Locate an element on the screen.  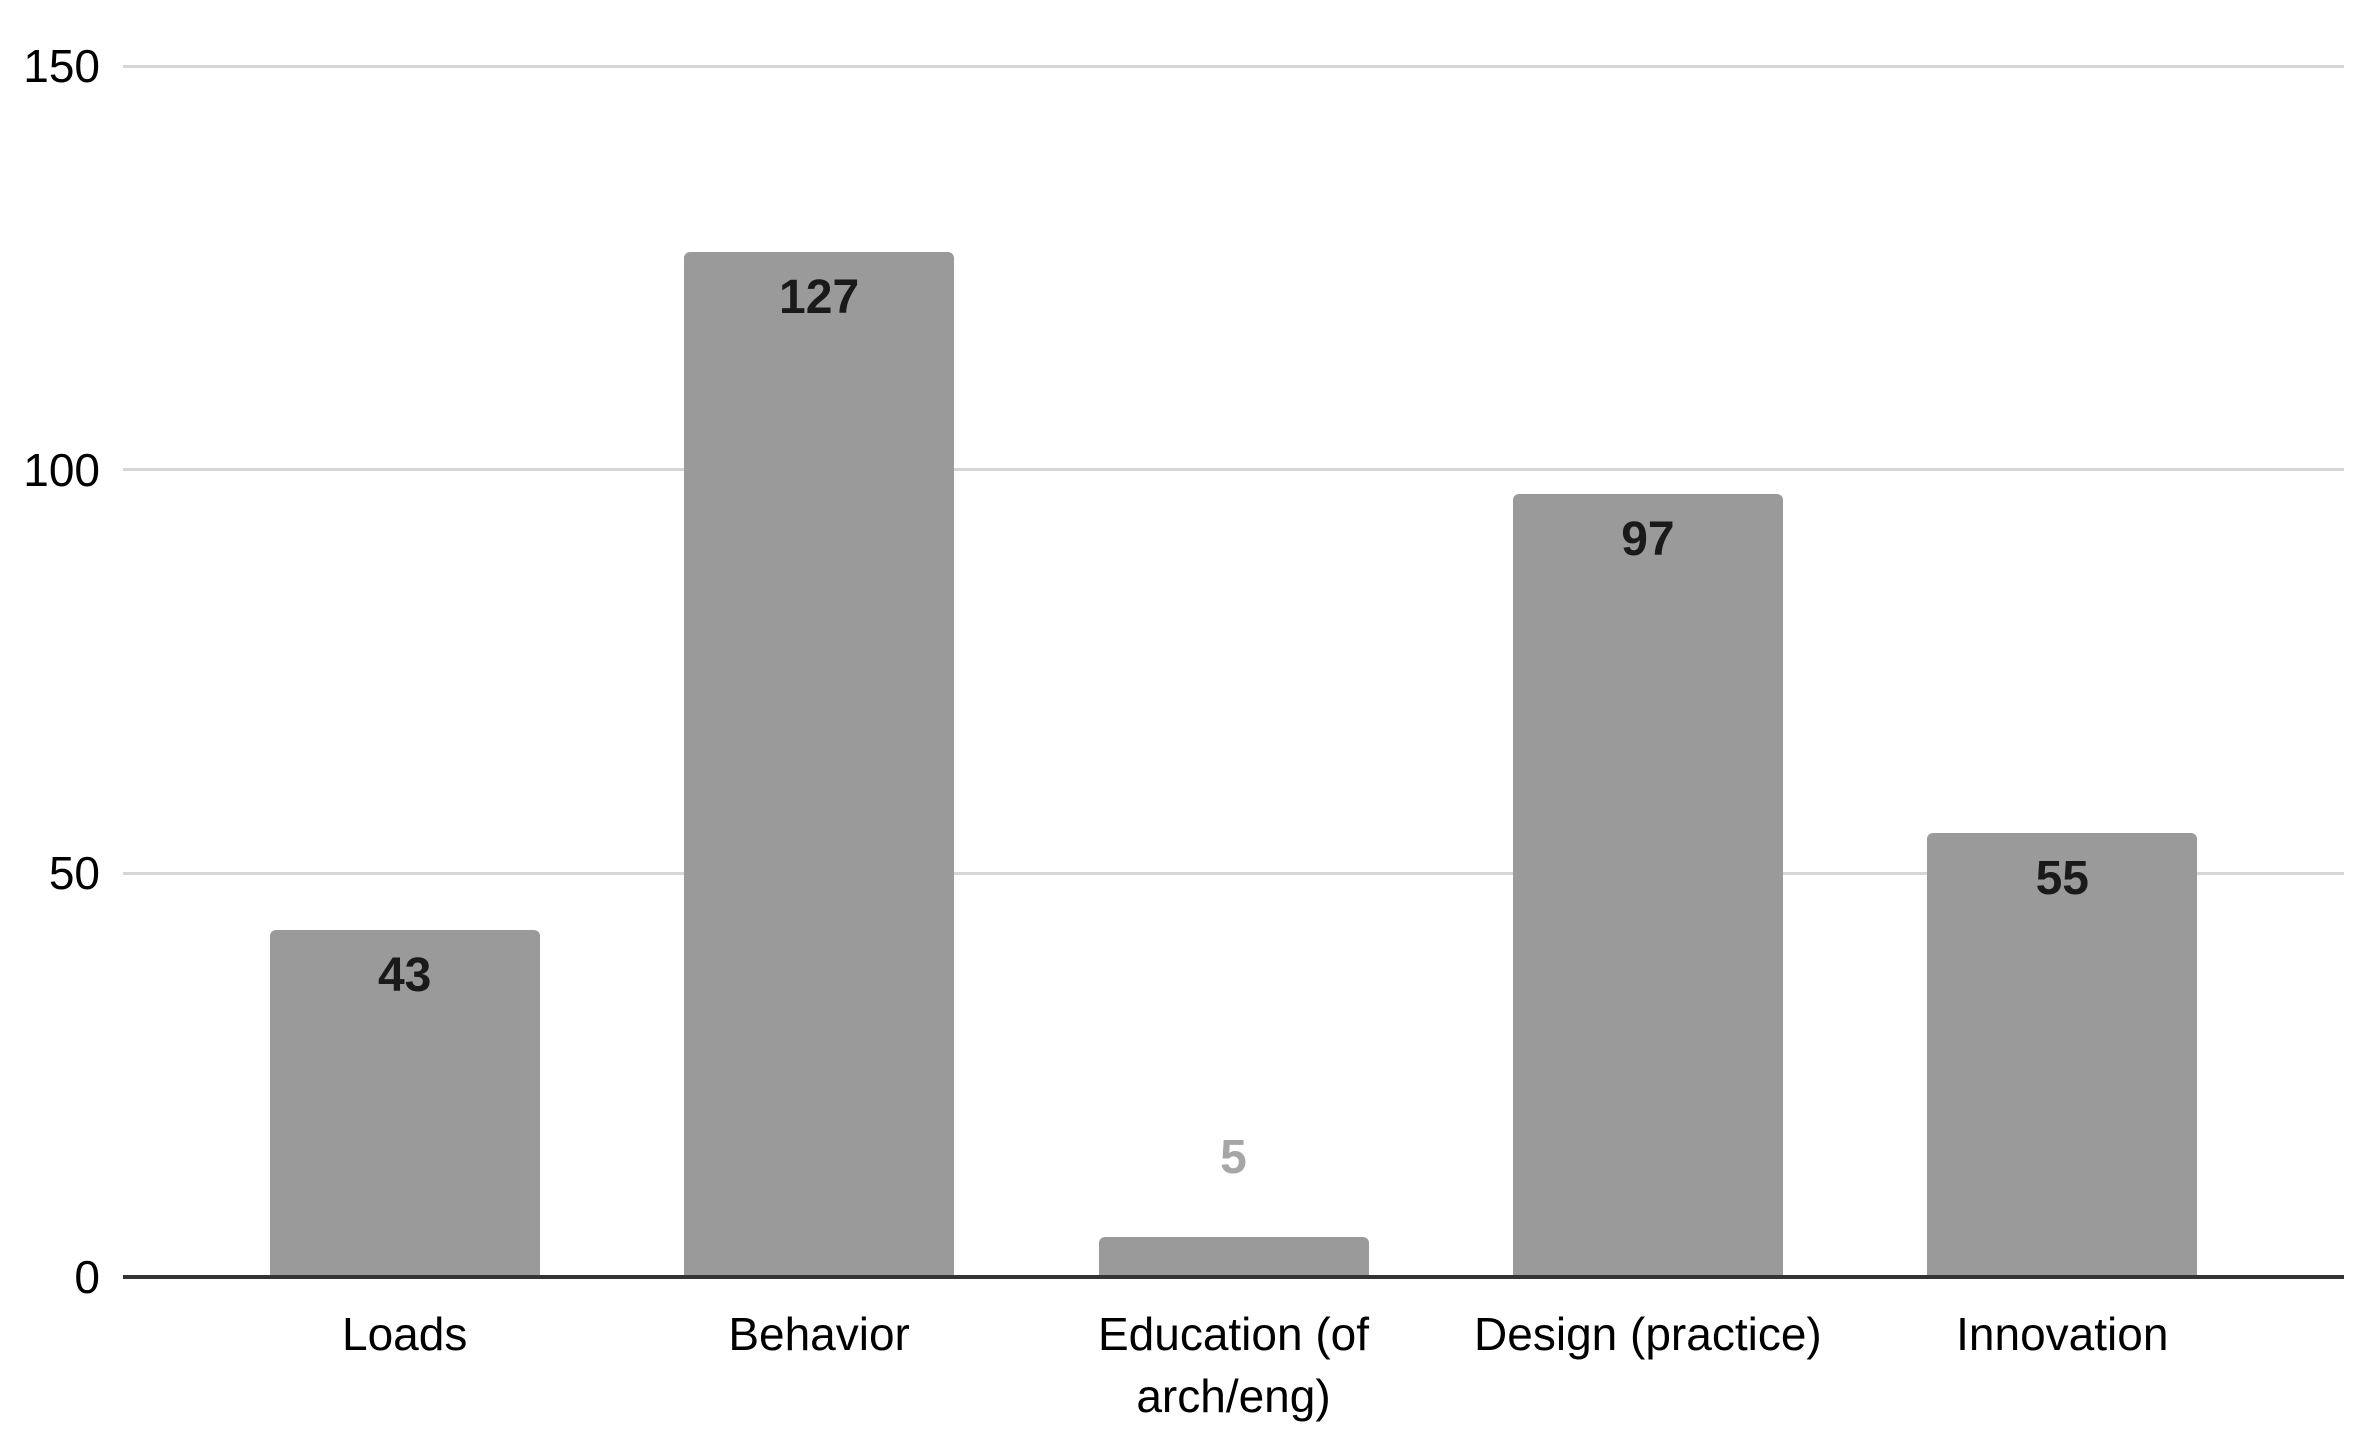
y-tick-label-0: 0 is located at coordinates (87, 1277).